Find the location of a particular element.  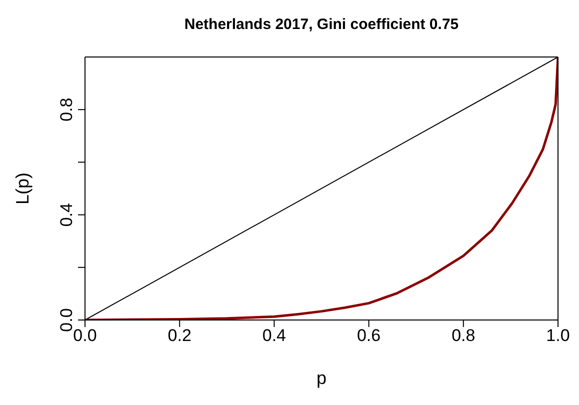

x-tick-label: 0.0 is located at coordinates (85, 336).